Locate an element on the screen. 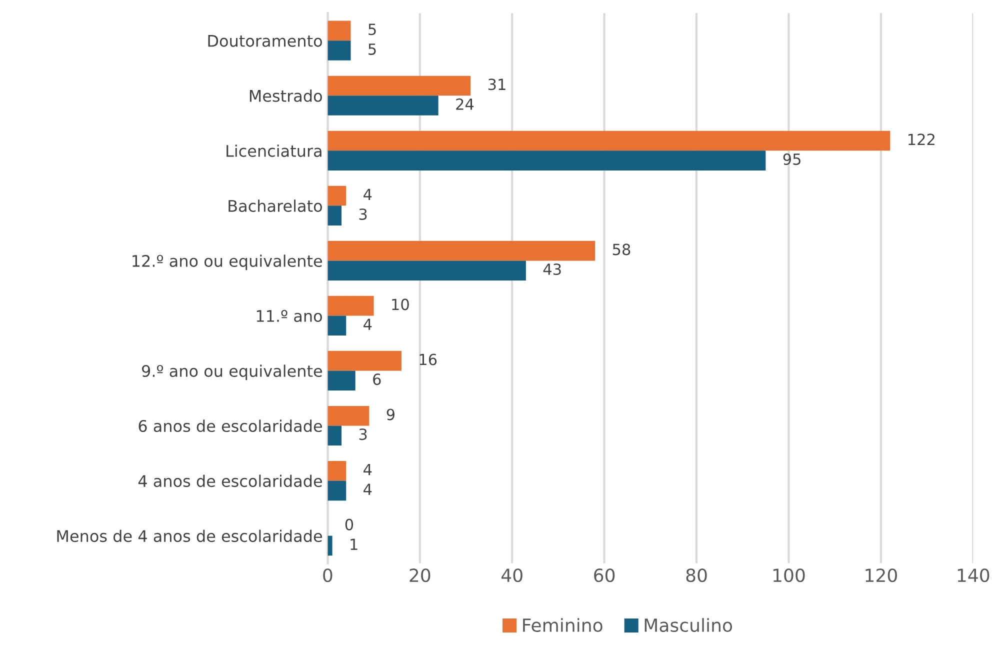 The height and width of the screenshot is (655, 993). y-tick-label: 11.º ano is located at coordinates (289, 316).